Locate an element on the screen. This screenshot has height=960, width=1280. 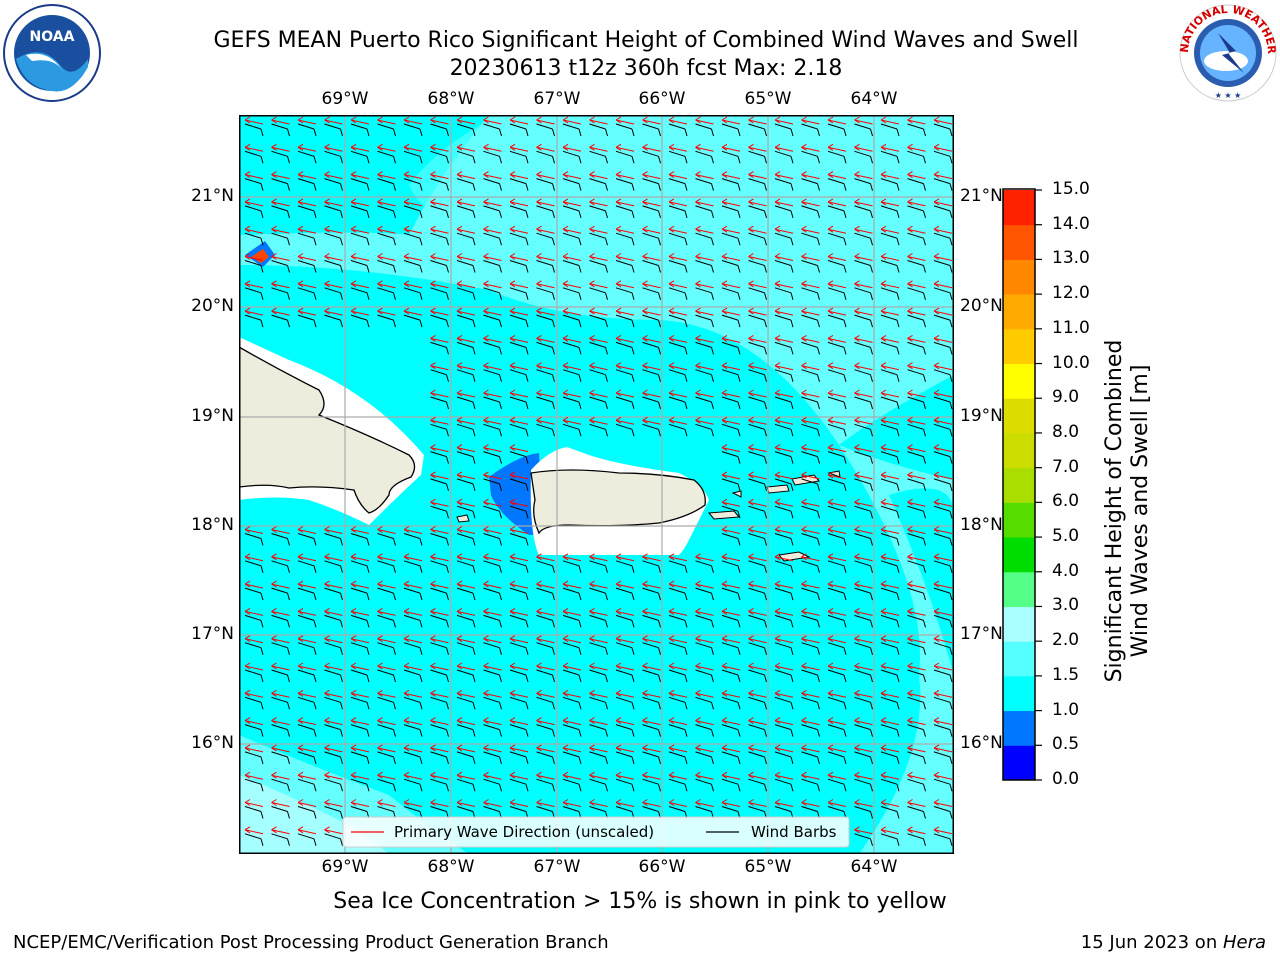
colorbar-tick-label: 14.0 is located at coordinates (1071, 223).